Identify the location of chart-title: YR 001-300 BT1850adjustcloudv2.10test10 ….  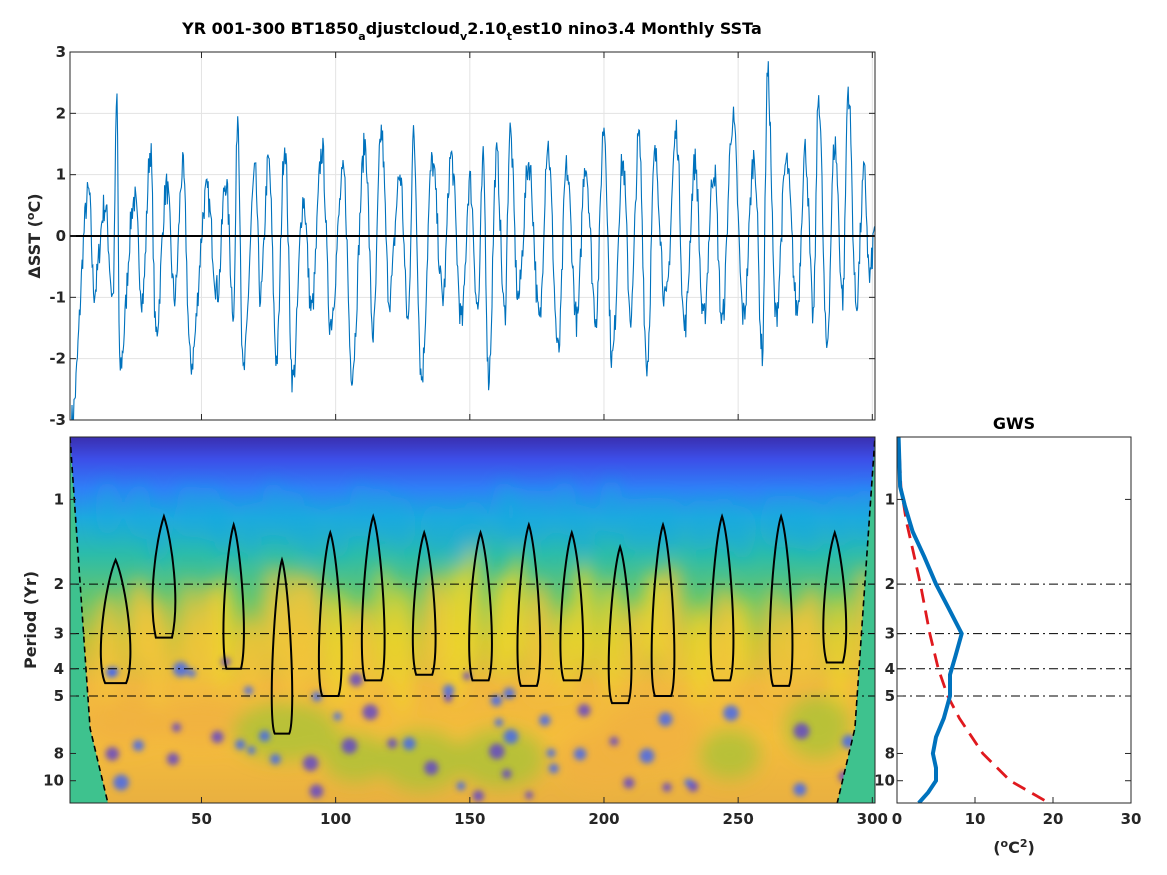
(471, 31).